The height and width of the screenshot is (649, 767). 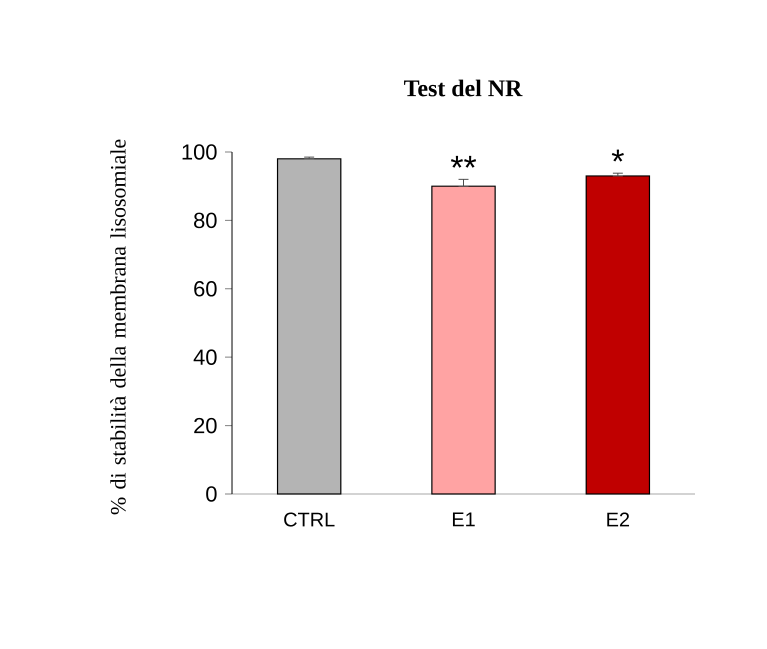 I want to click on annotation: **, so click(x=463, y=162).